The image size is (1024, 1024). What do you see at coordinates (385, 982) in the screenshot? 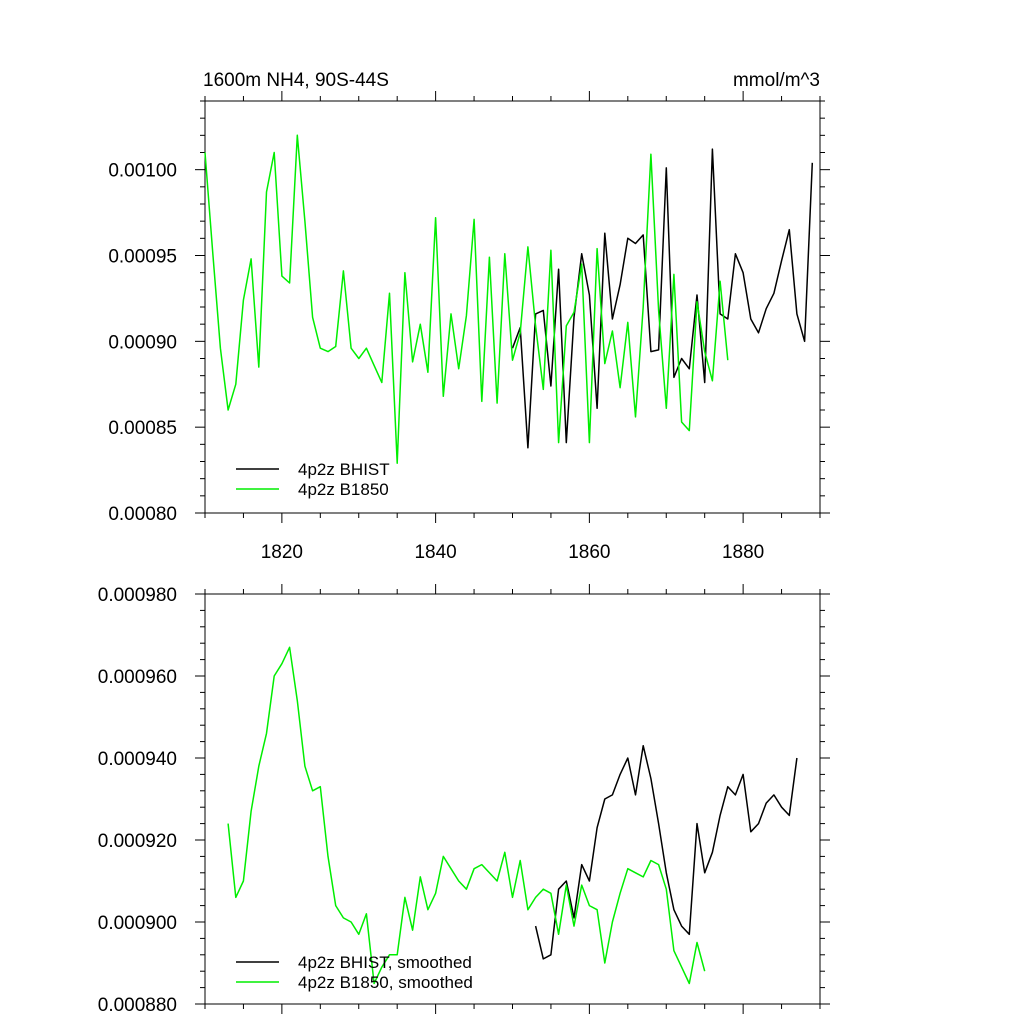
I see `legend-label-b1850-smoothed: 4p2z B1850, smoothed` at bounding box center [385, 982].